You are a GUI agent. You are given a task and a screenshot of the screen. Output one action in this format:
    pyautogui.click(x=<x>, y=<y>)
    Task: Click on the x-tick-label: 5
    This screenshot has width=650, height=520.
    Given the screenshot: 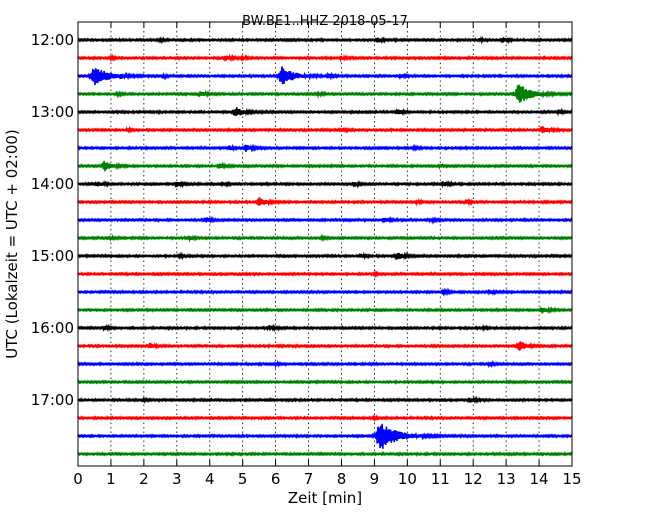 What is the action you would take?
    pyautogui.click(x=243, y=479)
    